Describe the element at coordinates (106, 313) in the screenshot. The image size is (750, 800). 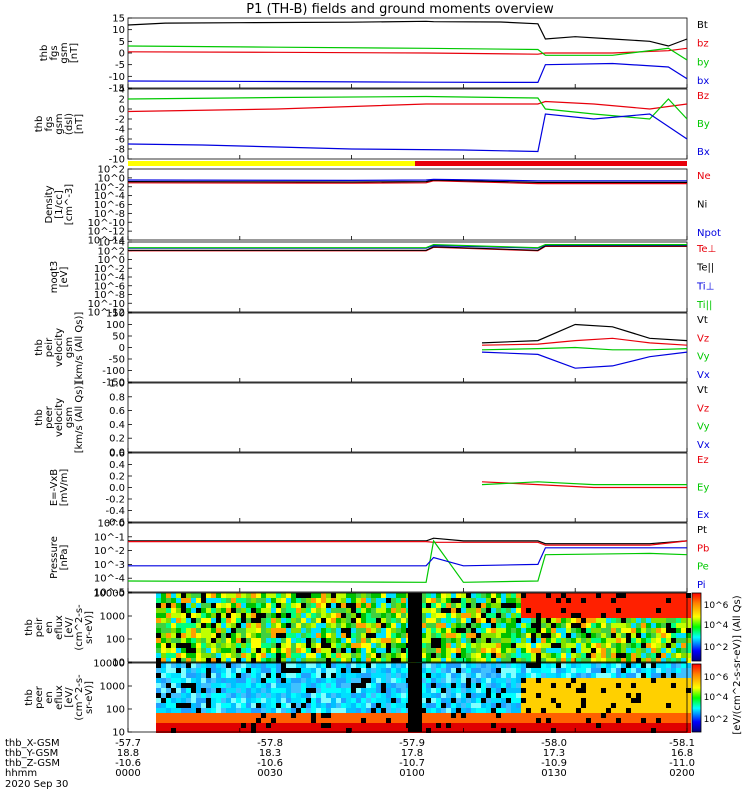
I see `y-tick-label: 10^-12` at that location.